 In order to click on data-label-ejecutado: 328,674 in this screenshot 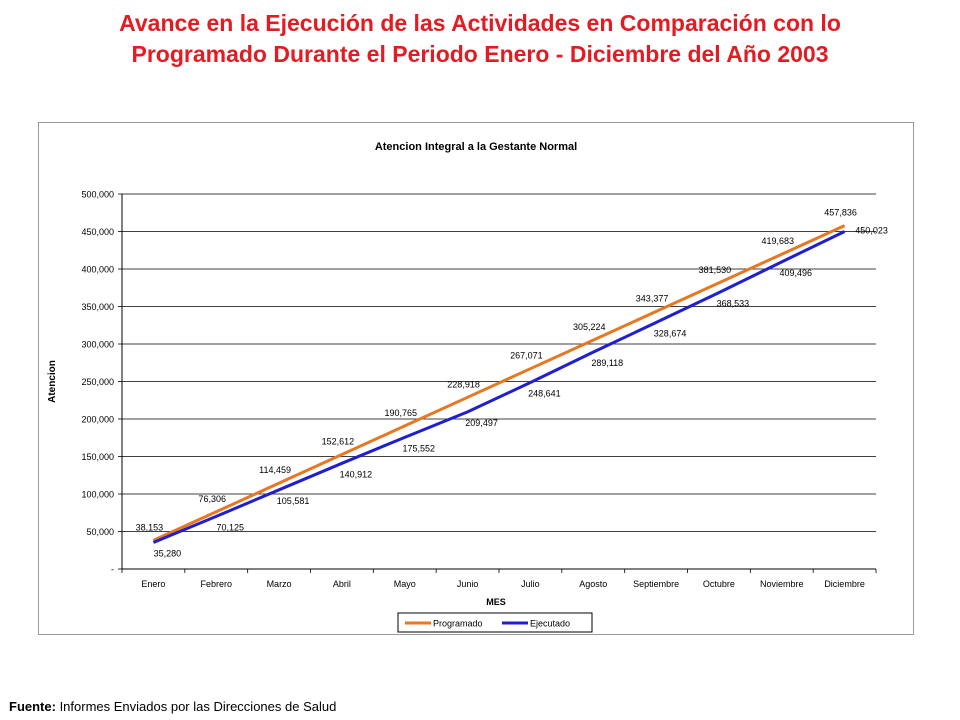, I will do `click(670, 333)`.